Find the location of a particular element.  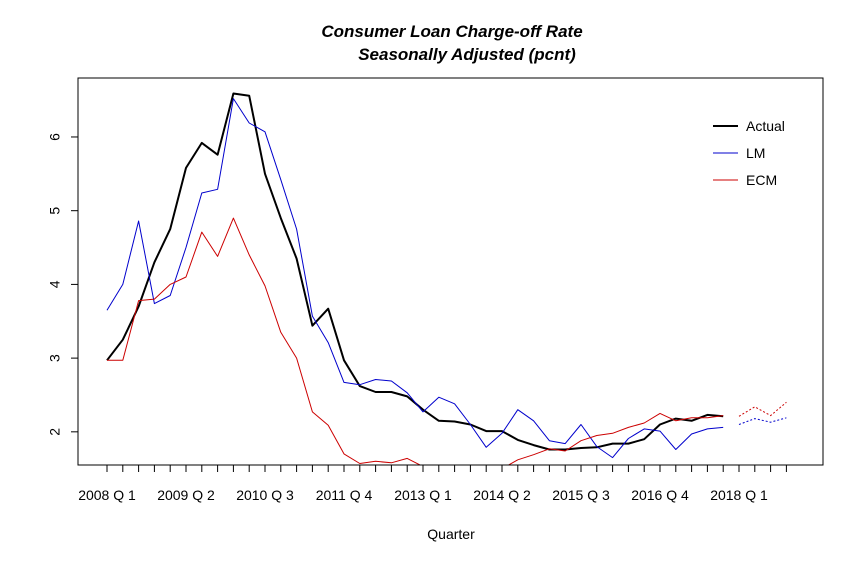

y-tick-label: 6 is located at coordinates (55, 137).